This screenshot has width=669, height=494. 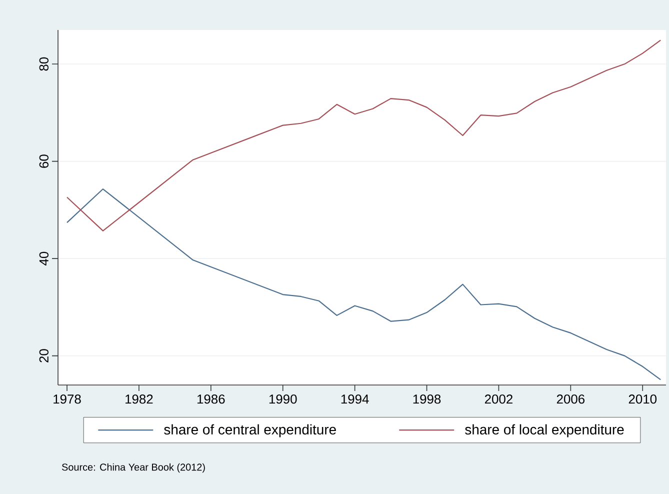 I want to click on y-tick-label: 80, so click(x=43, y=64).